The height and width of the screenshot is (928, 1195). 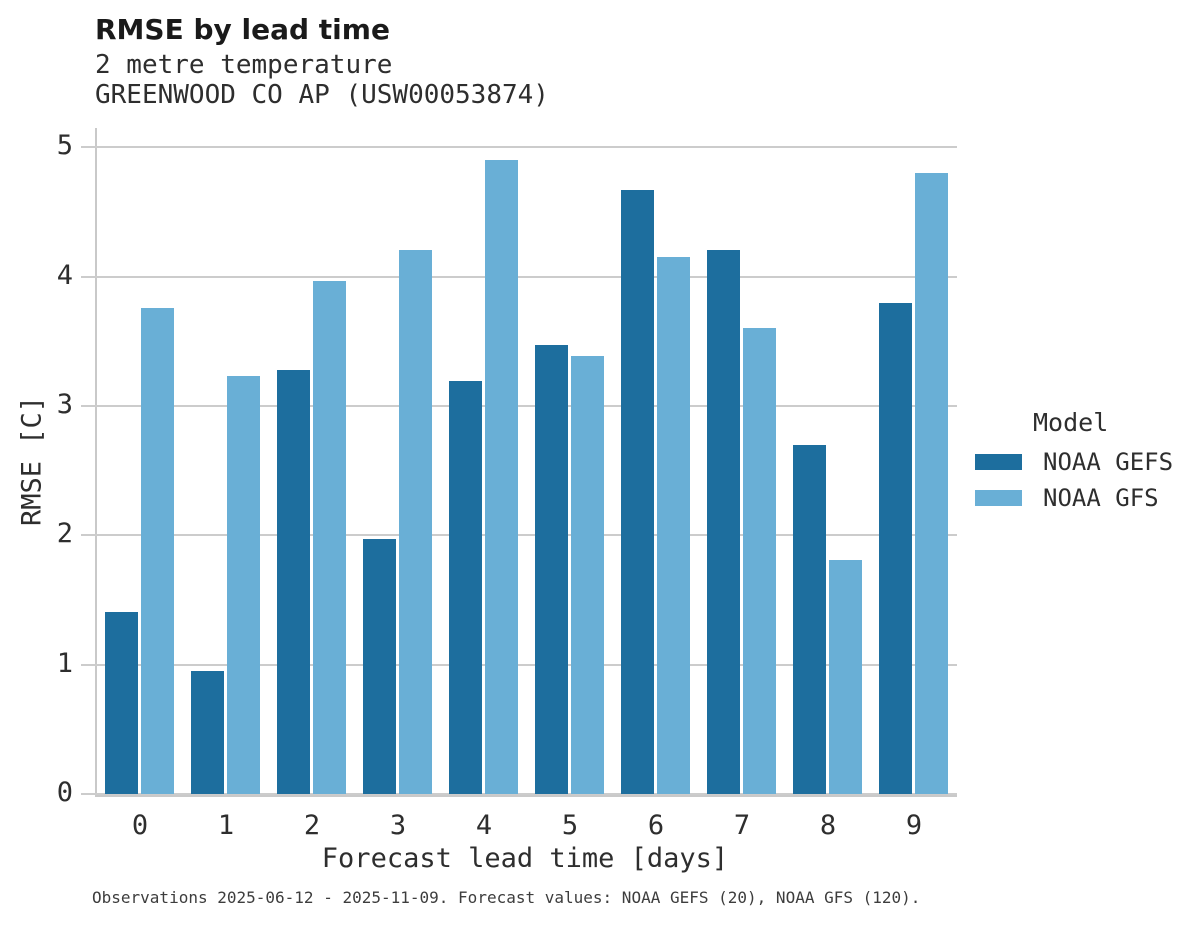 What do you see at coordinates (828, 825) in the screenshot?
I see `x-tick-label-8: 8` at bounding box center [828, 825].